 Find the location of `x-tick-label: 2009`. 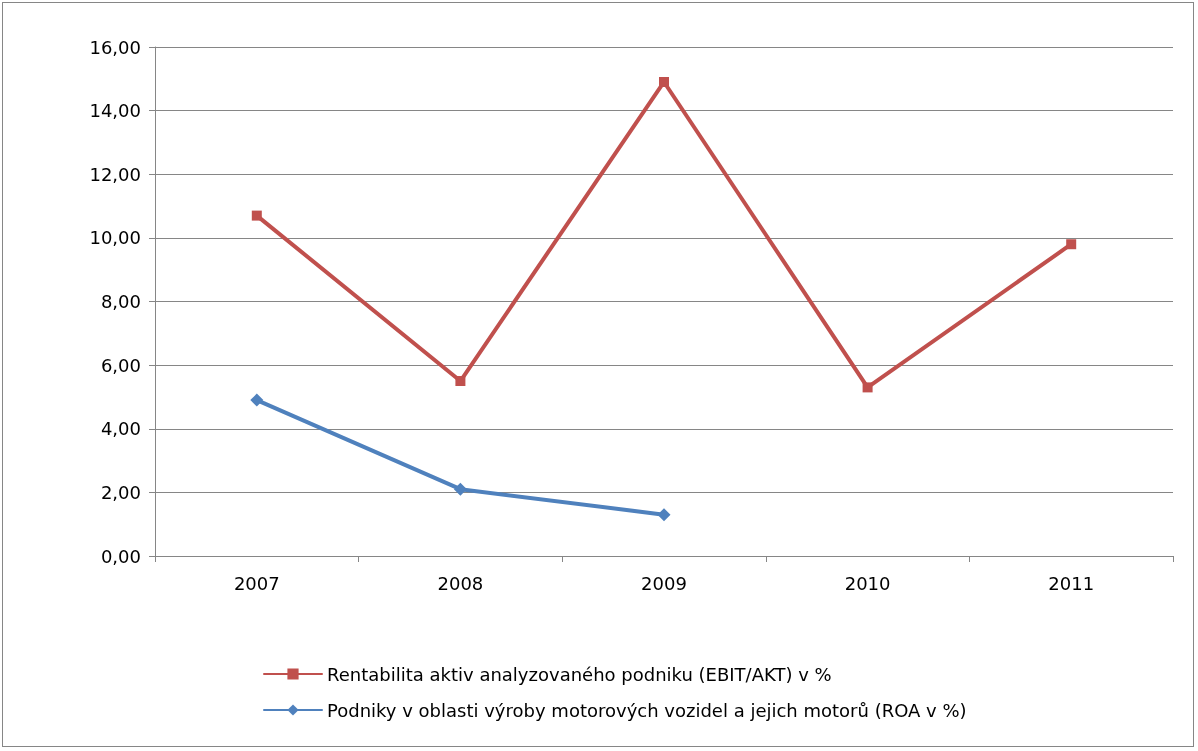

x-tick-label: 2009 is located at coordinates (664, 583).